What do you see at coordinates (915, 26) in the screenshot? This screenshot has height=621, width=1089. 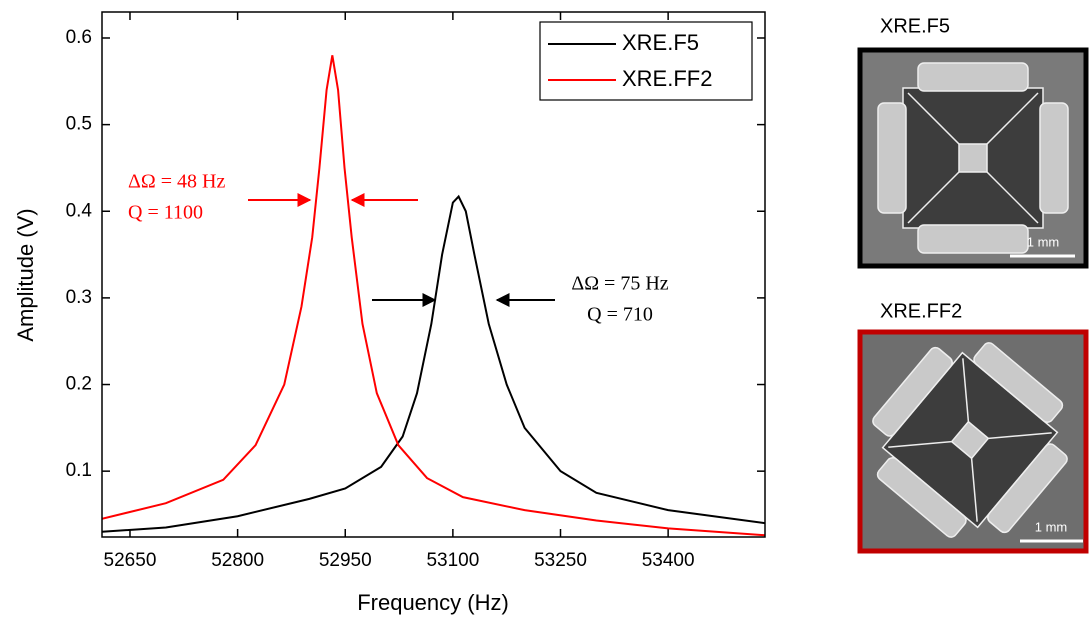 I see `image-label: XRE.F5` at bounding box center [915, 26].